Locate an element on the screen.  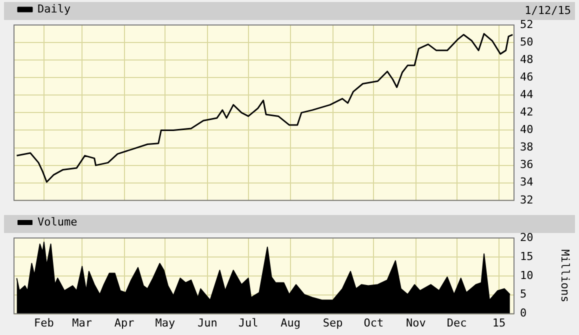
y-tick-label: 42 is located at coordinates (527, 112).